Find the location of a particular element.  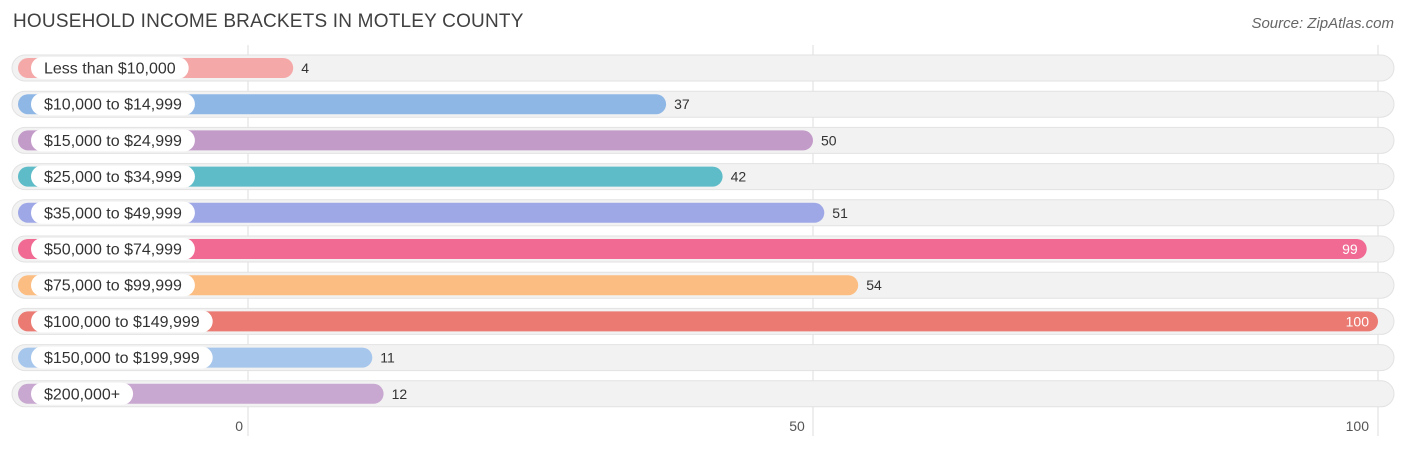

chart-source: Source: ZipAtlas.com is located at coordinates (1322, 23).